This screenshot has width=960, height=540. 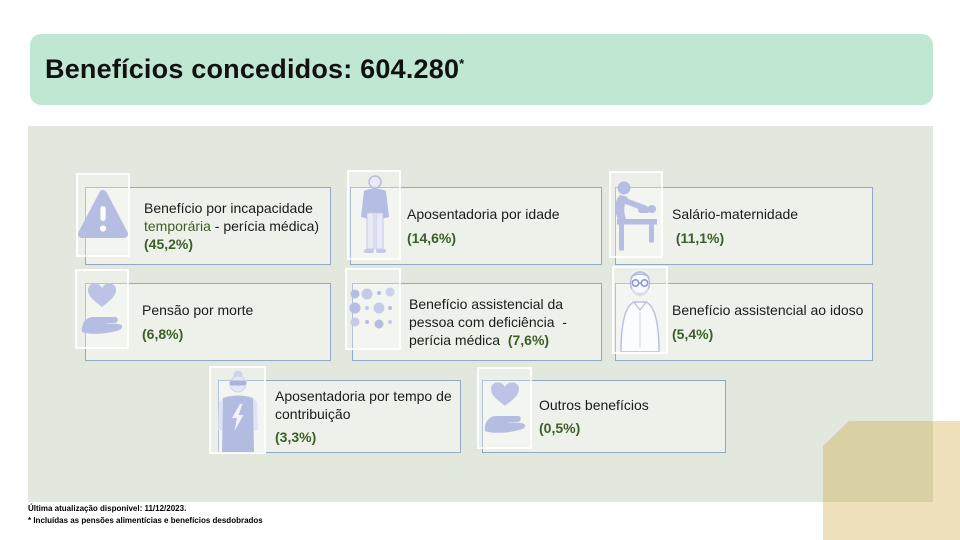 I want to click on label-text: Aposentadoria por idade, so click(x=483, y=214).